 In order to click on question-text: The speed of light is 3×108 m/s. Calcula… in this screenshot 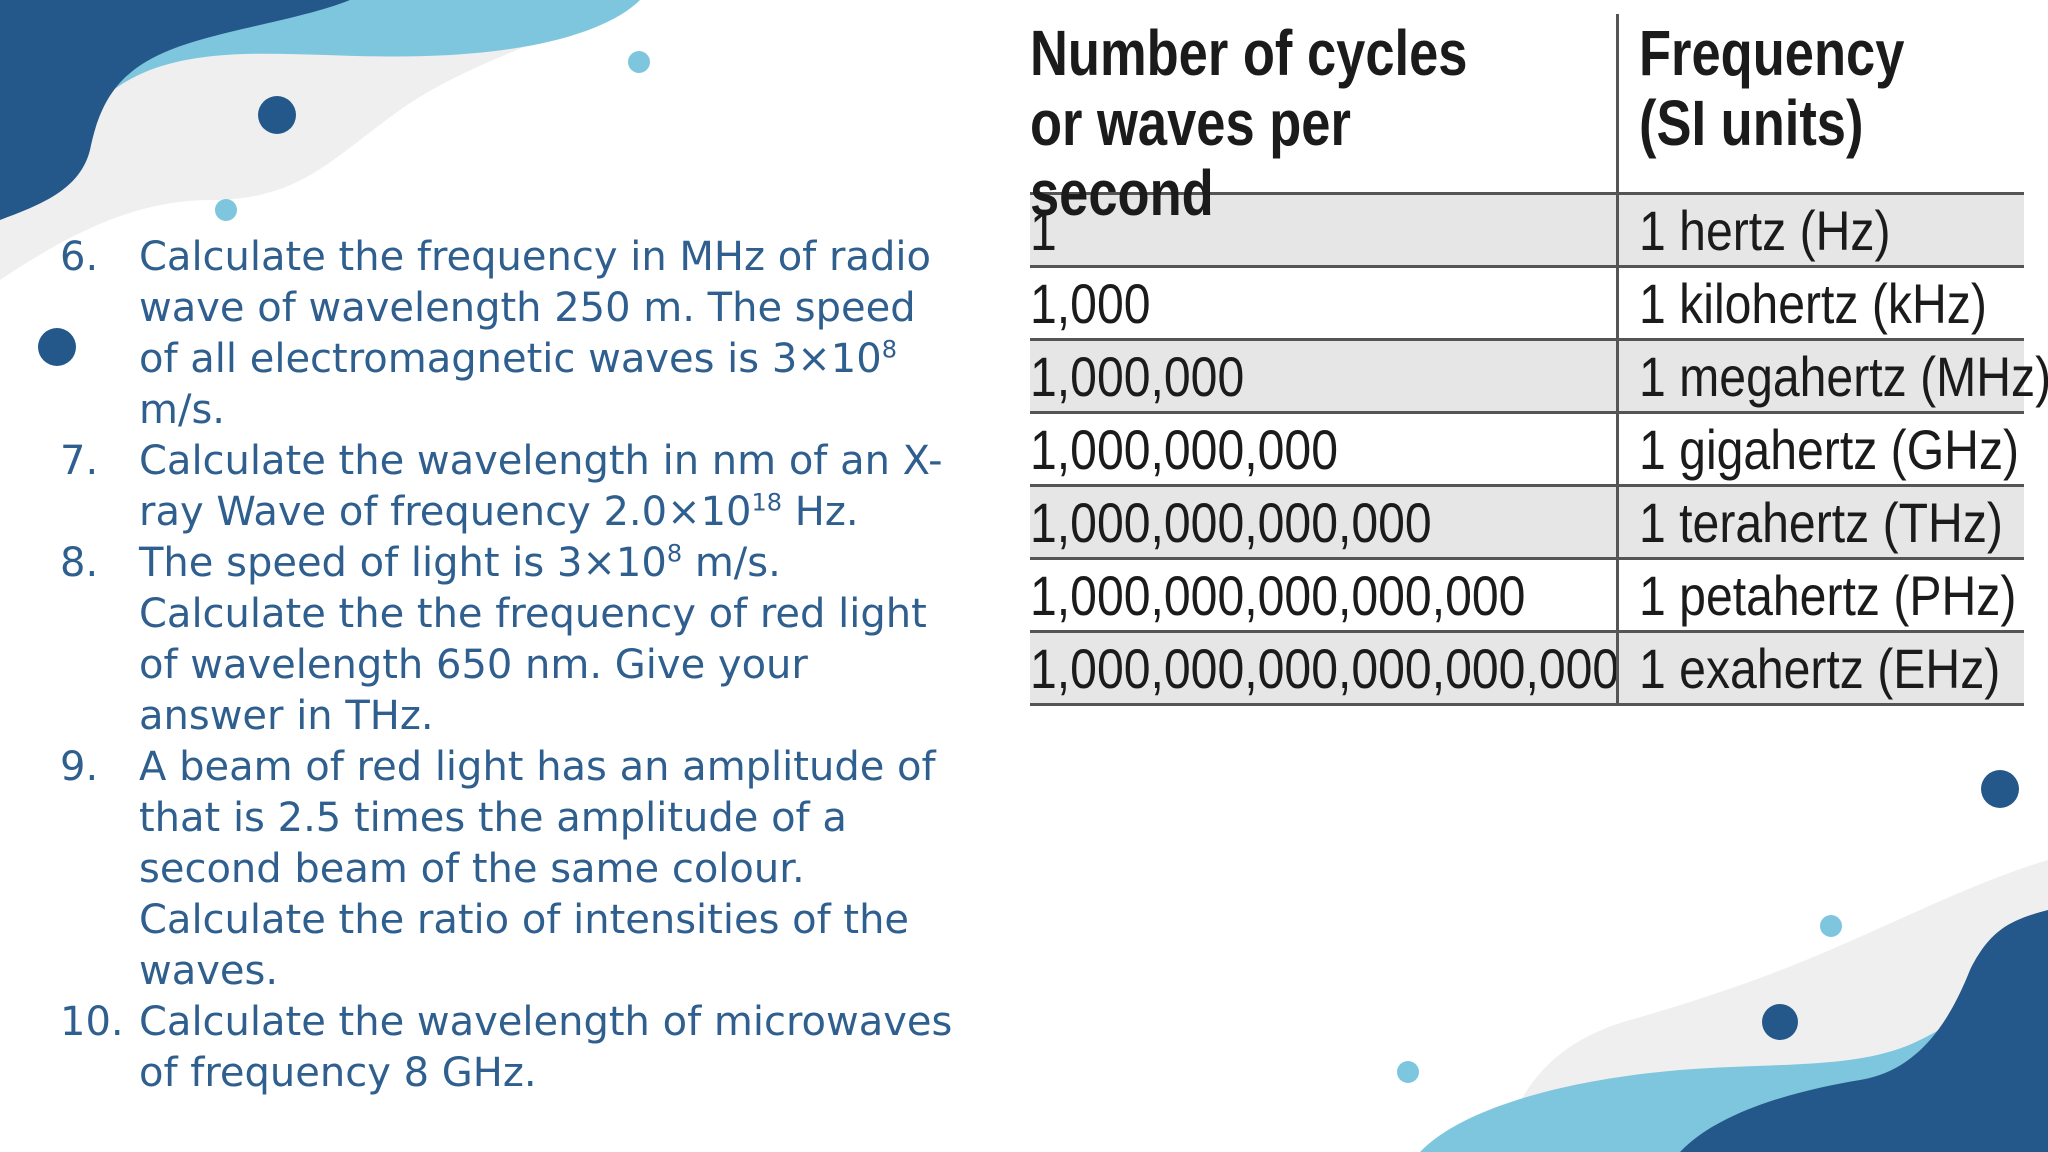, I will do `click(533, 639)`.